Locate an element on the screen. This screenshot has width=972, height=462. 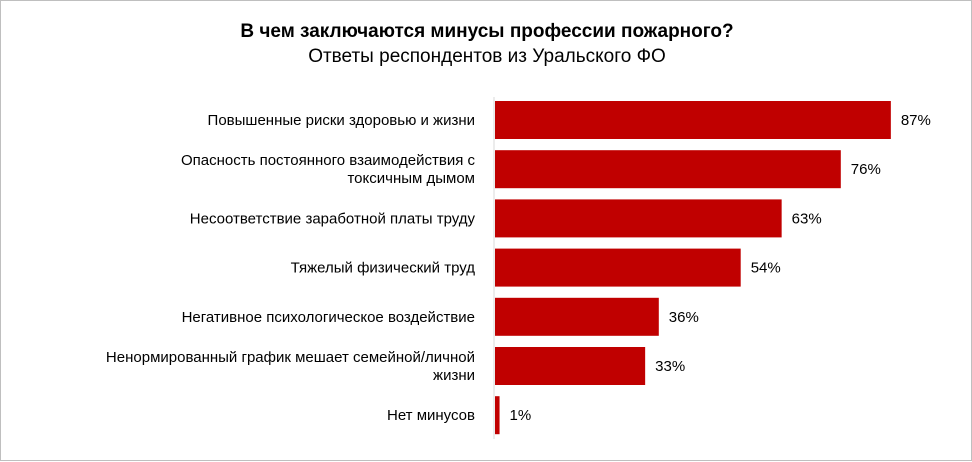
bar-value-label: 54% is located at coordinates (766, 268).